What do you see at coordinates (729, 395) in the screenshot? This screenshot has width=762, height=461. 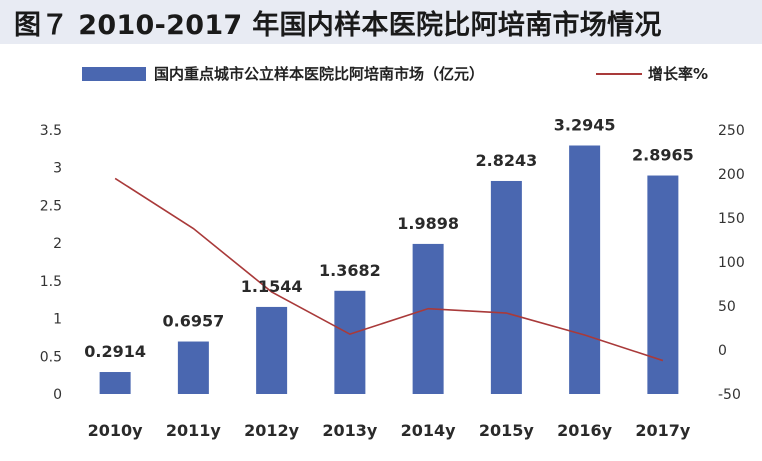 I see `right-tick-label: -50` at bounding box center [729, 395].